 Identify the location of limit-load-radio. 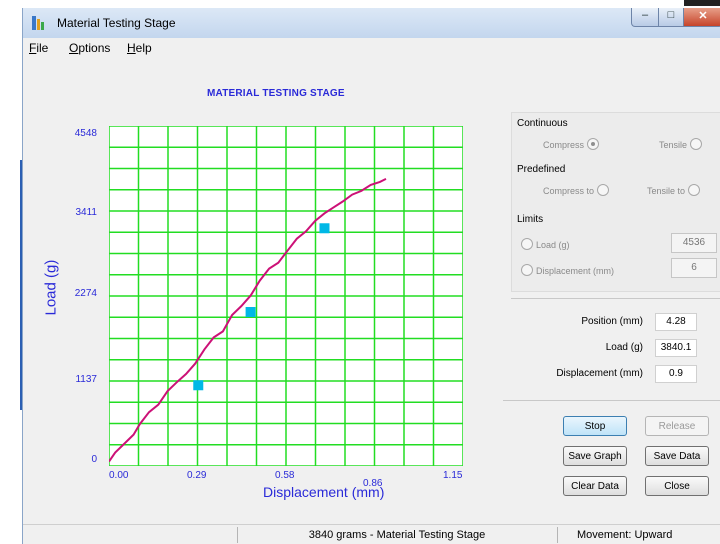
(527, 244).